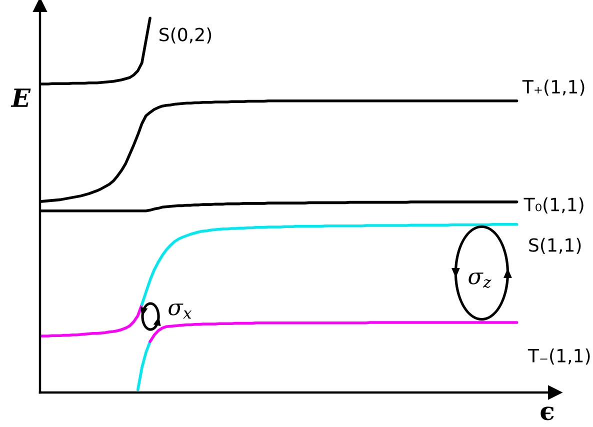 The width and height of the screenshot is (593, 427). Describe the element at coordinates (547, 413) in the screenshot. I see `x-axis-title: ϵ` at that location.